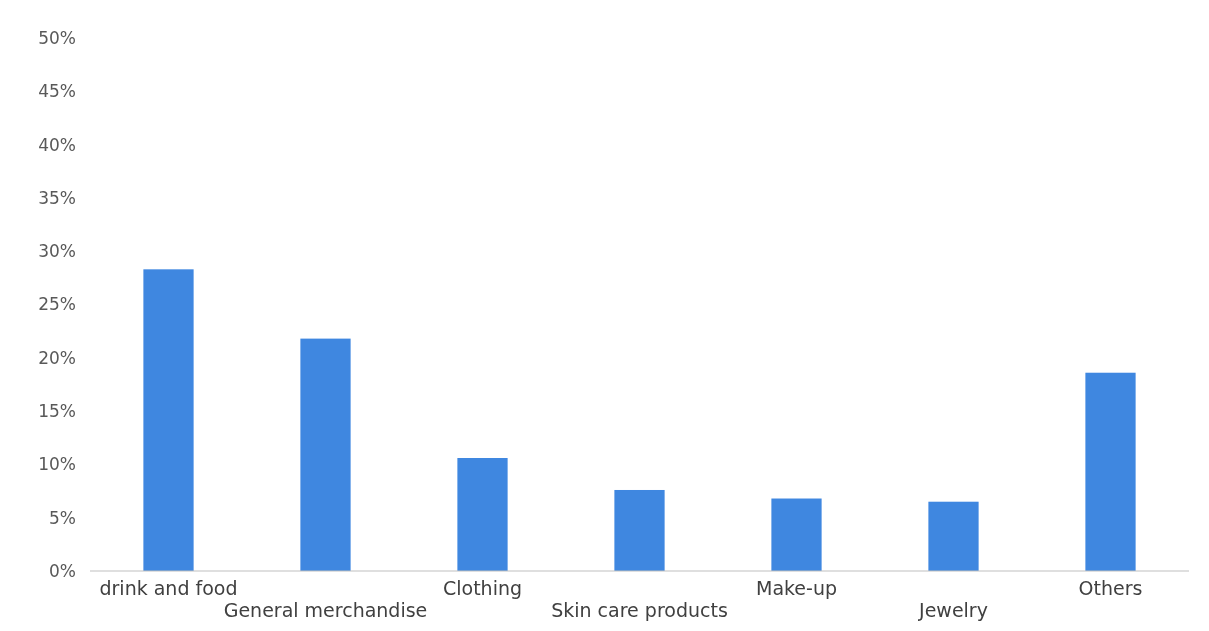  Describe the element at coordinates (168, 588) in the screenshot. I see `x-tick-label: drink and food` at that location.